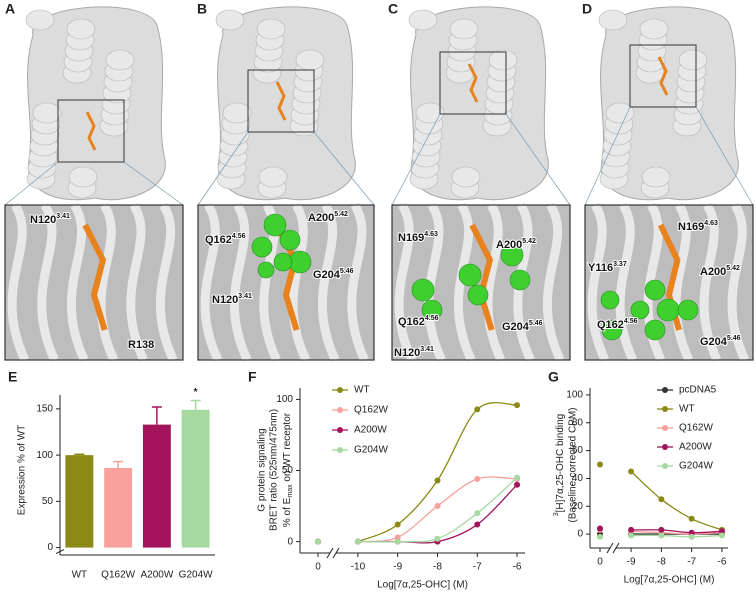 The width and height of the screenshot is (756, 595). I want to click on residue-label: G2045.46, so click(522, 326).